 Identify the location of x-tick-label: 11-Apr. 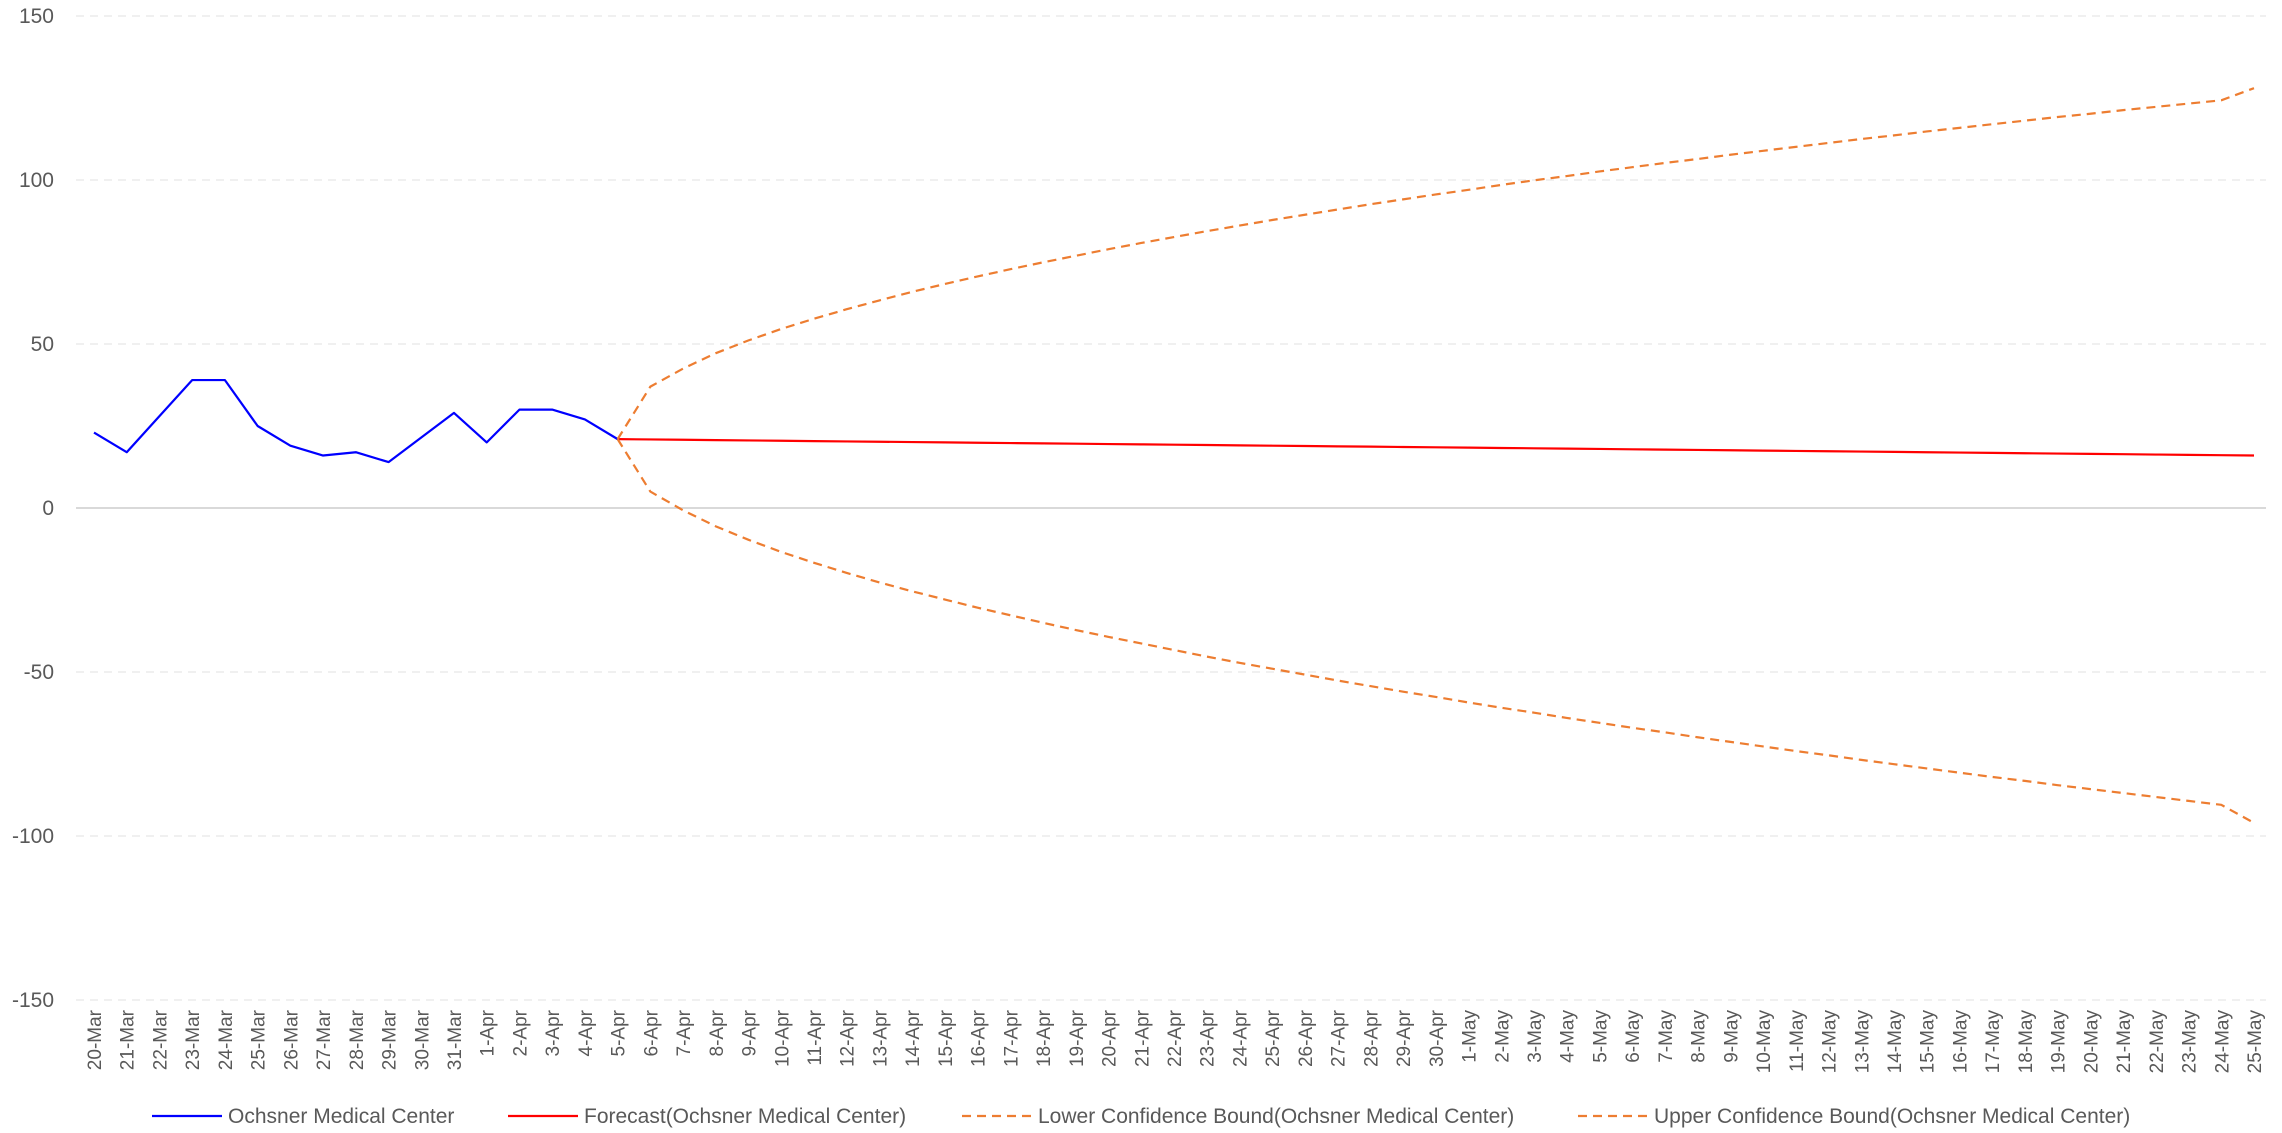
(815, 1037).